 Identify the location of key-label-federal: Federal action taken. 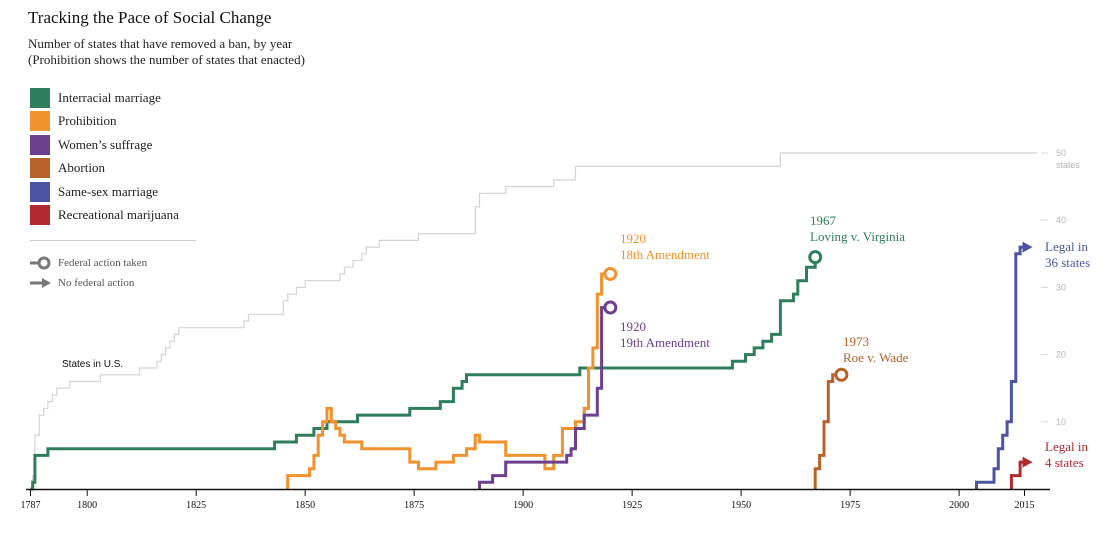
(103, 263).